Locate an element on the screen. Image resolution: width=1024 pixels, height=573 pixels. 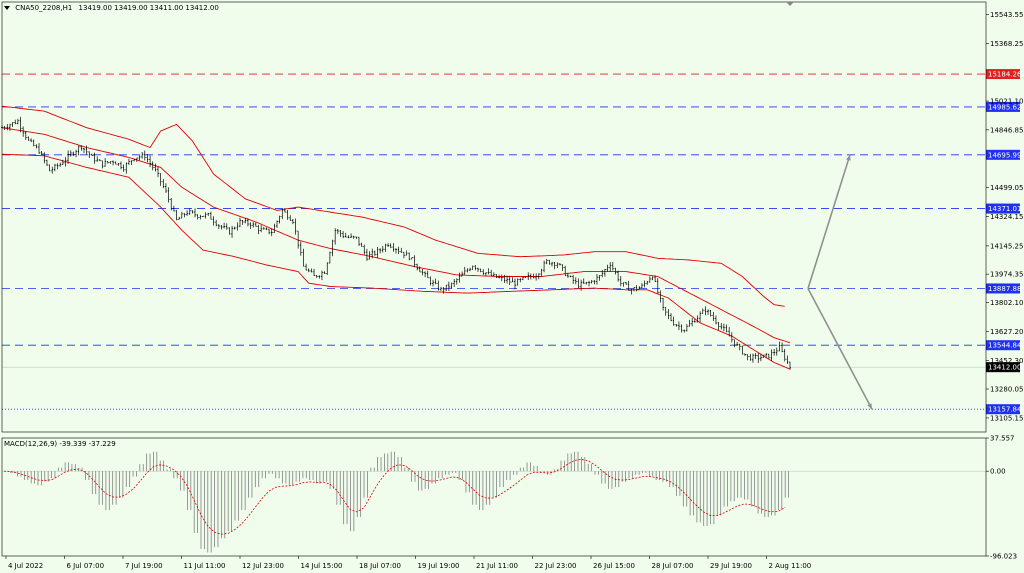
level-label: 13544.84 is located at coordinates (1005, 346).